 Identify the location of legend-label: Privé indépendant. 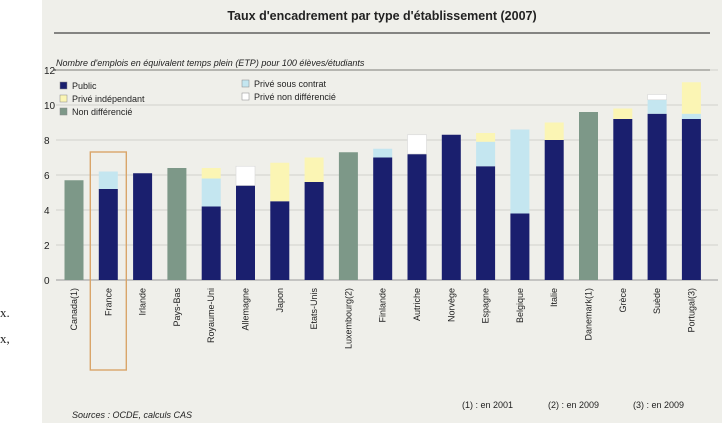
(108, 99).